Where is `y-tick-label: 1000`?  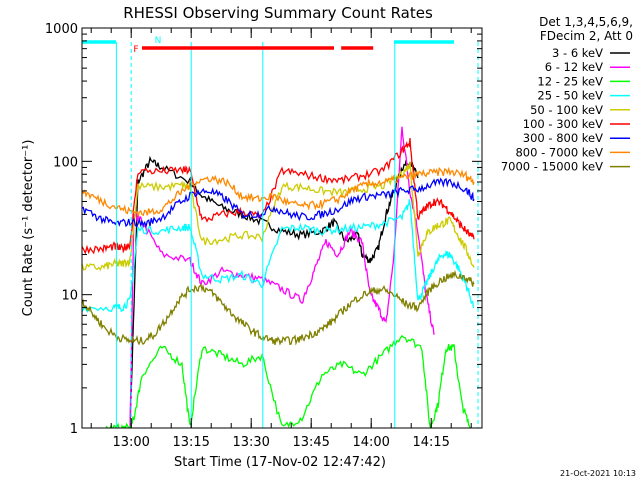
y-tick-label: 1000 is located at coordinates (61, 29).